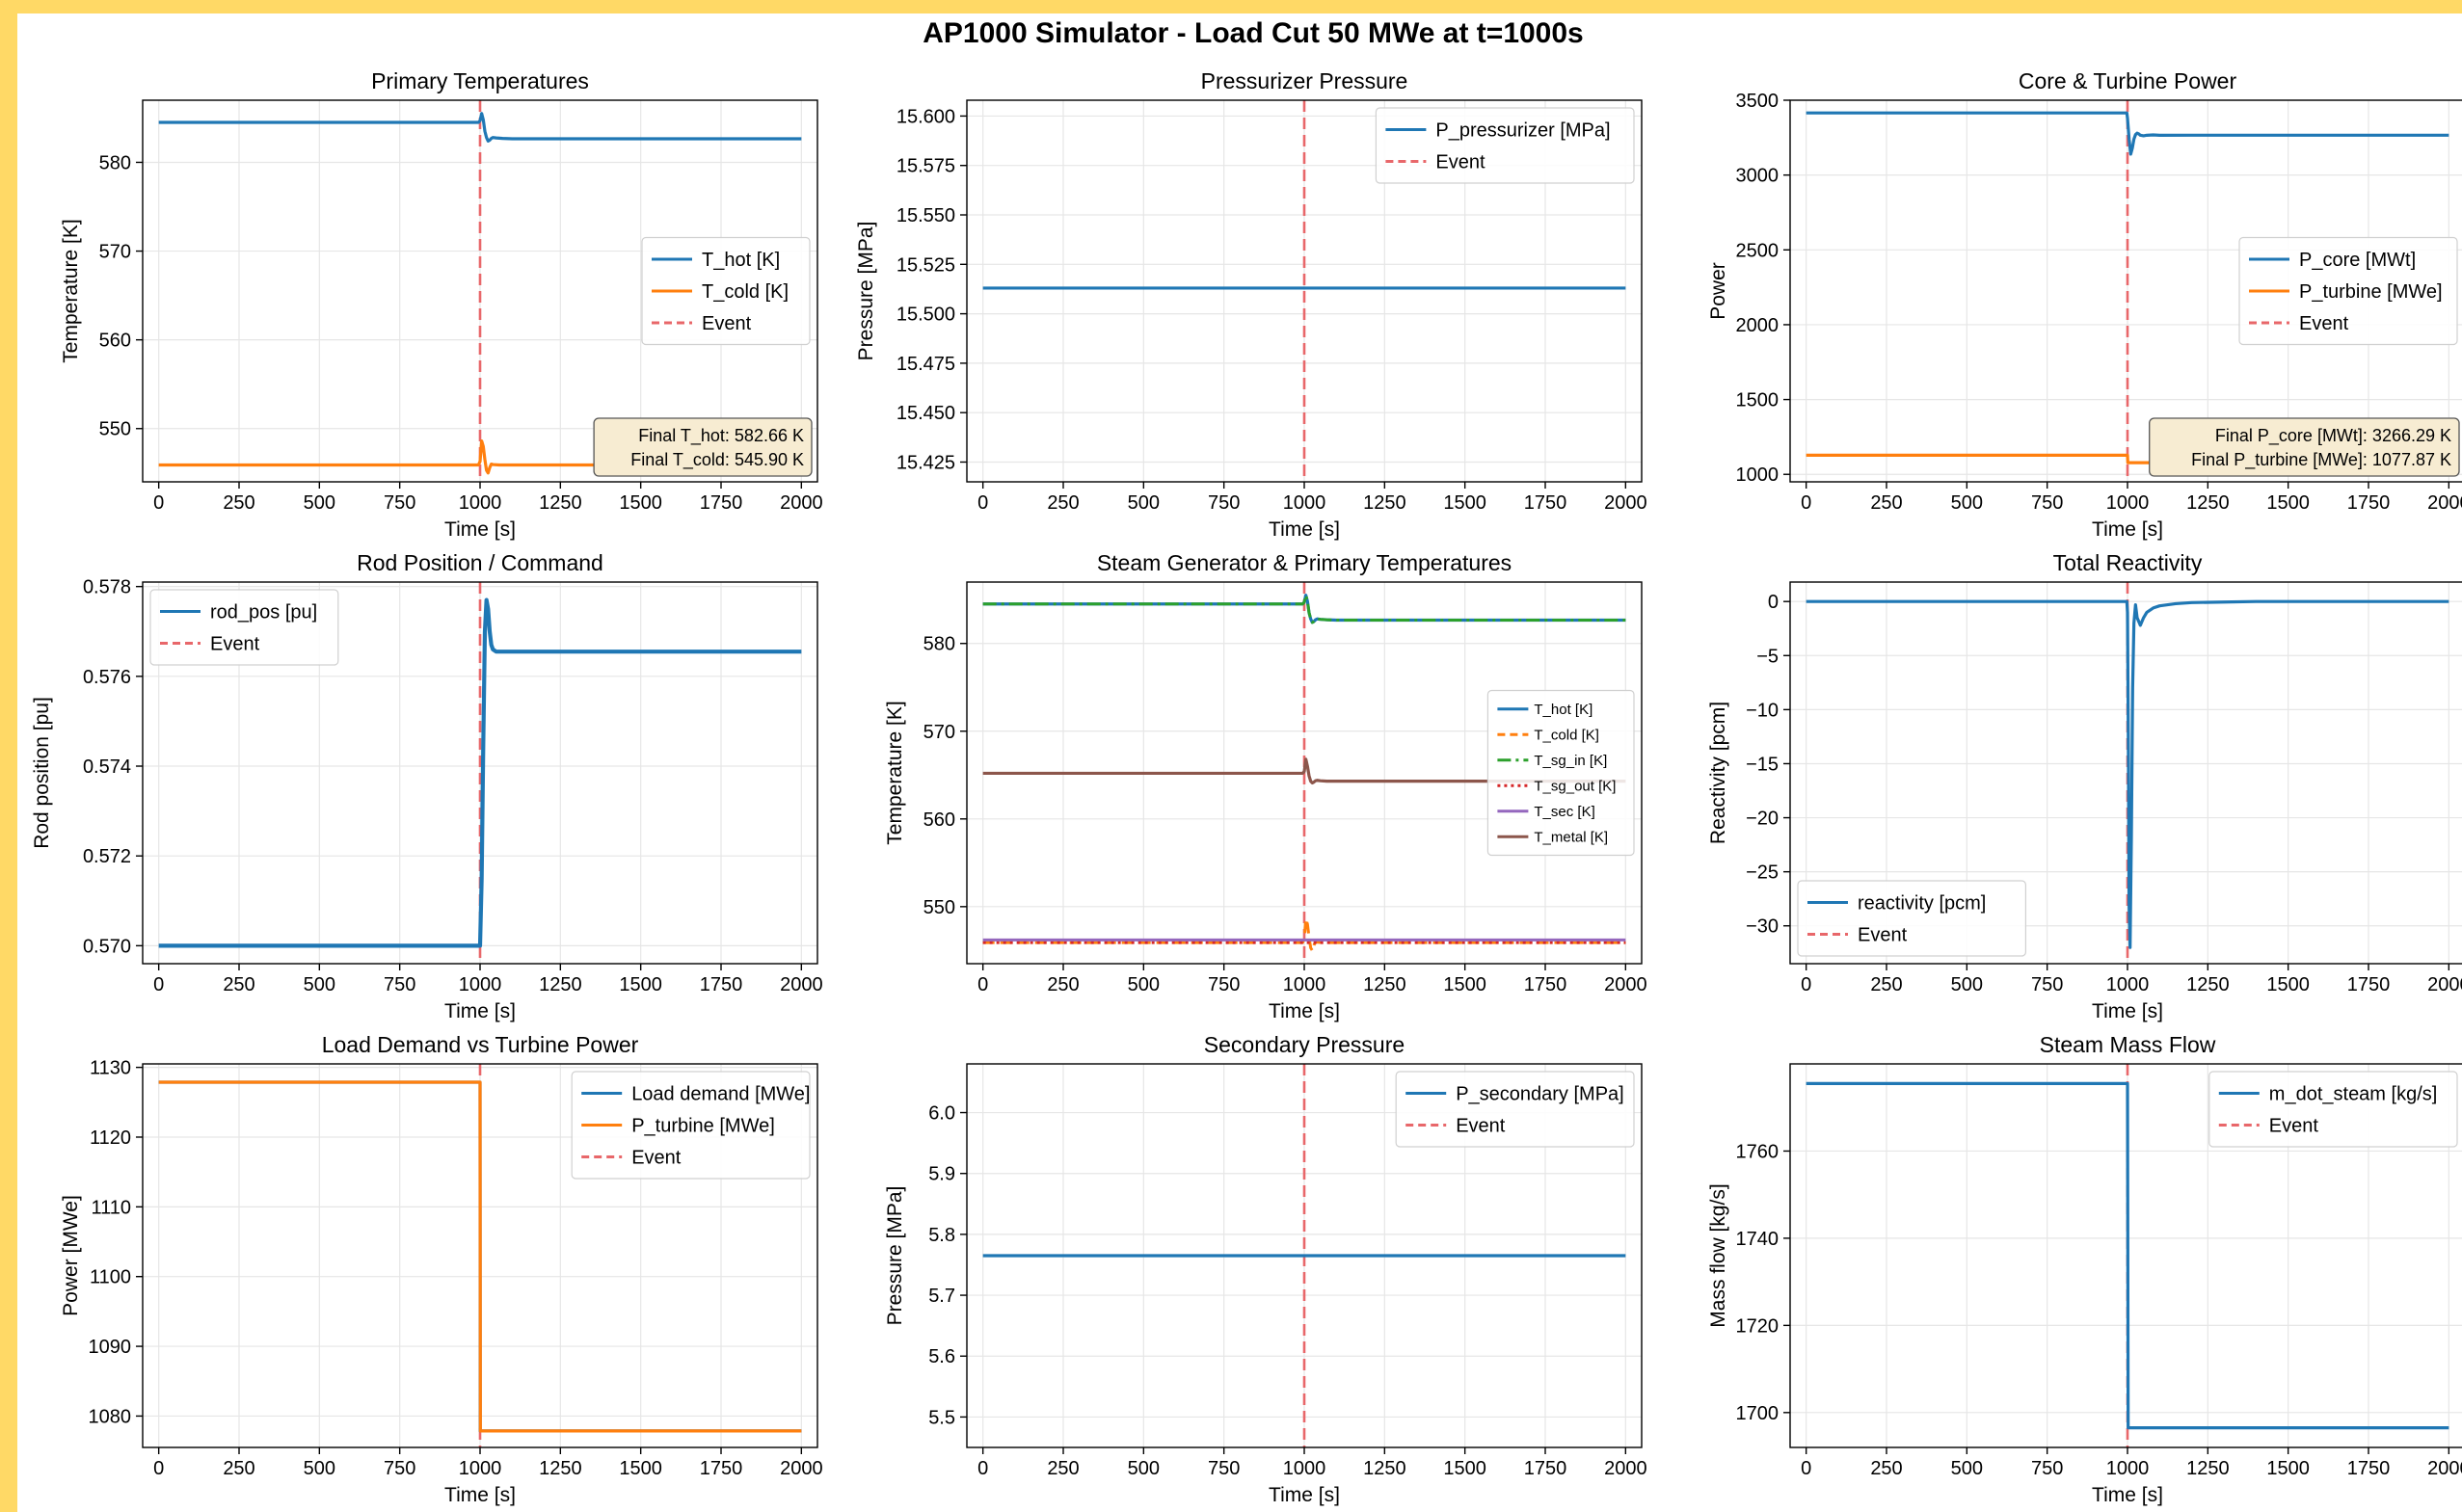 The height and width of the screenshot is (1512, 2462). What do you see at coordinates (2333, 436) in the screenshot?
I see `annotation-text: Final P_core [MWt]: 3266.29 K` at bounding box center [2333, 436].